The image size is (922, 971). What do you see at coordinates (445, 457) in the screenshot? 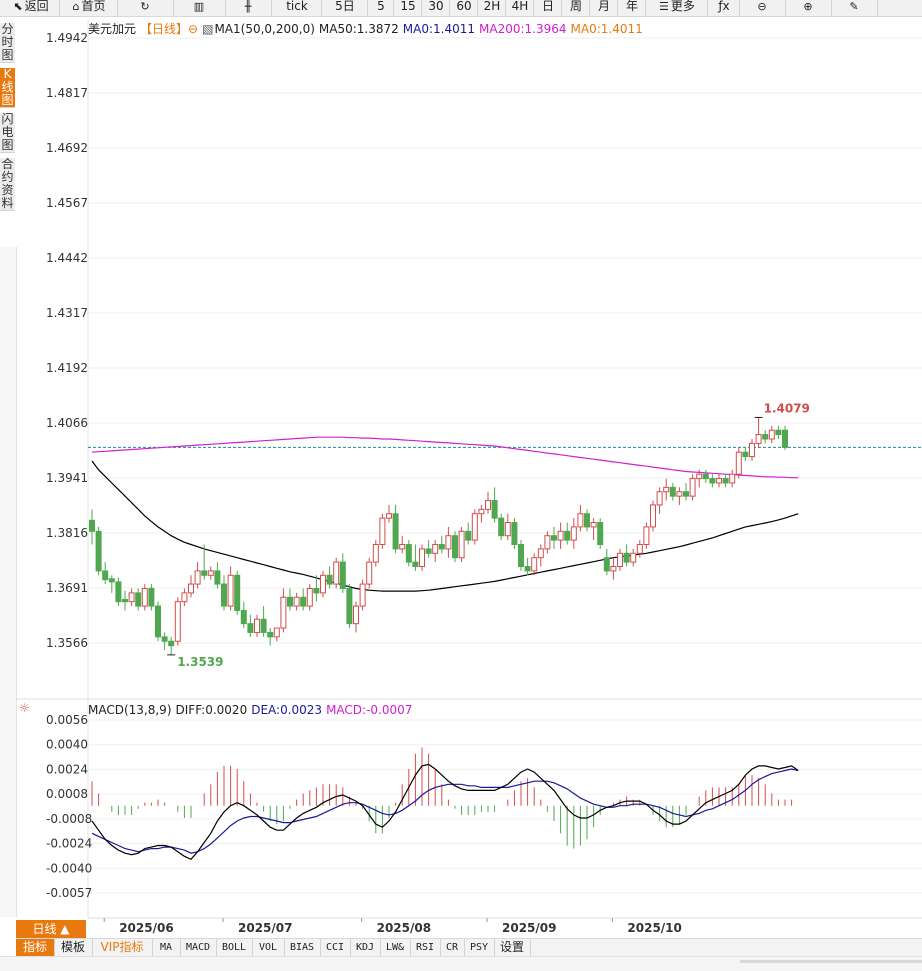
I see `ma200-line` at bounding box center [445, 457].